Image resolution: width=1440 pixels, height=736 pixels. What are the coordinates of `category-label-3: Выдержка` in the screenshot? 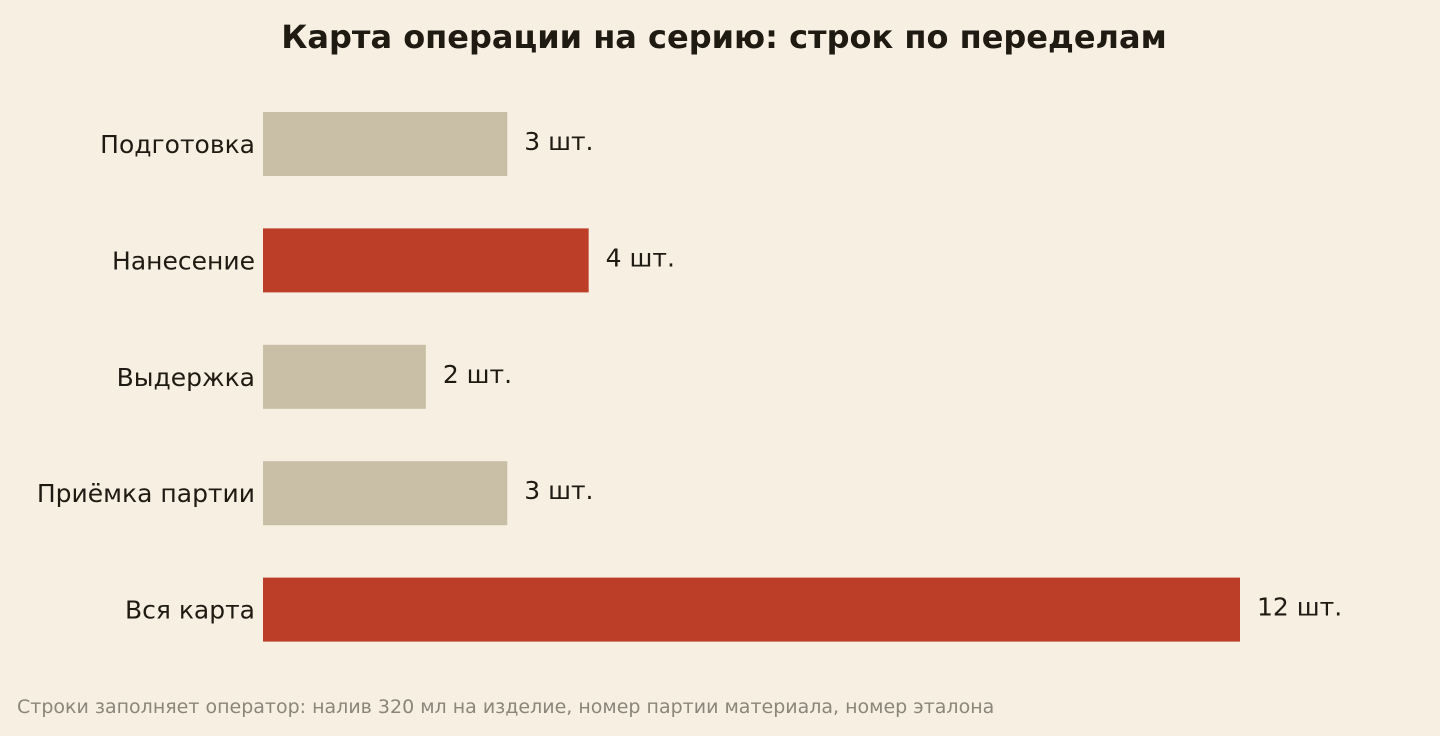 It's located at (186, 377).